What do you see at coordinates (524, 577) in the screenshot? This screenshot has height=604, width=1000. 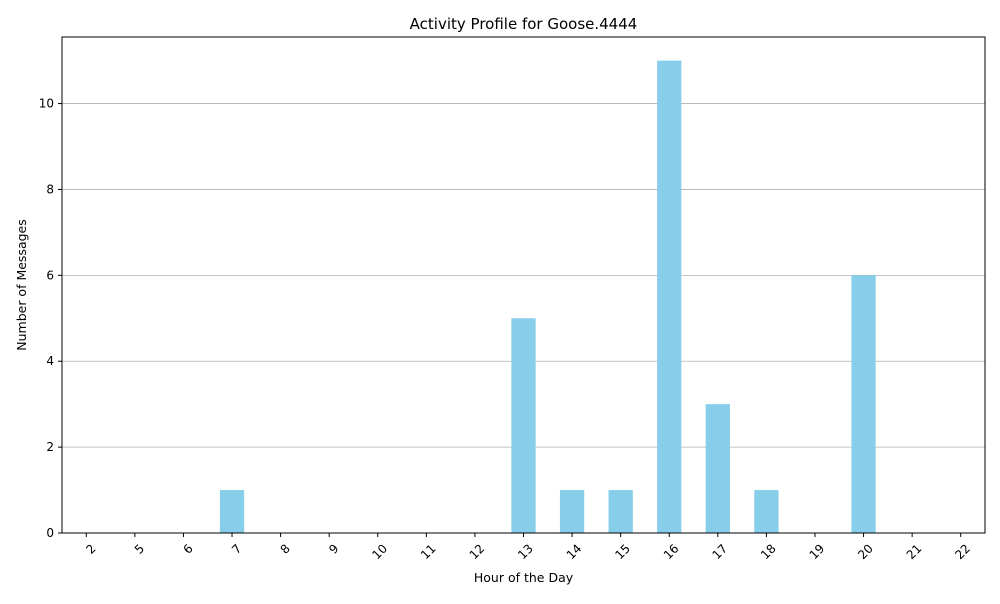 I see `x-axis-title: Hour of the Day` at bounding box center [524, 577].